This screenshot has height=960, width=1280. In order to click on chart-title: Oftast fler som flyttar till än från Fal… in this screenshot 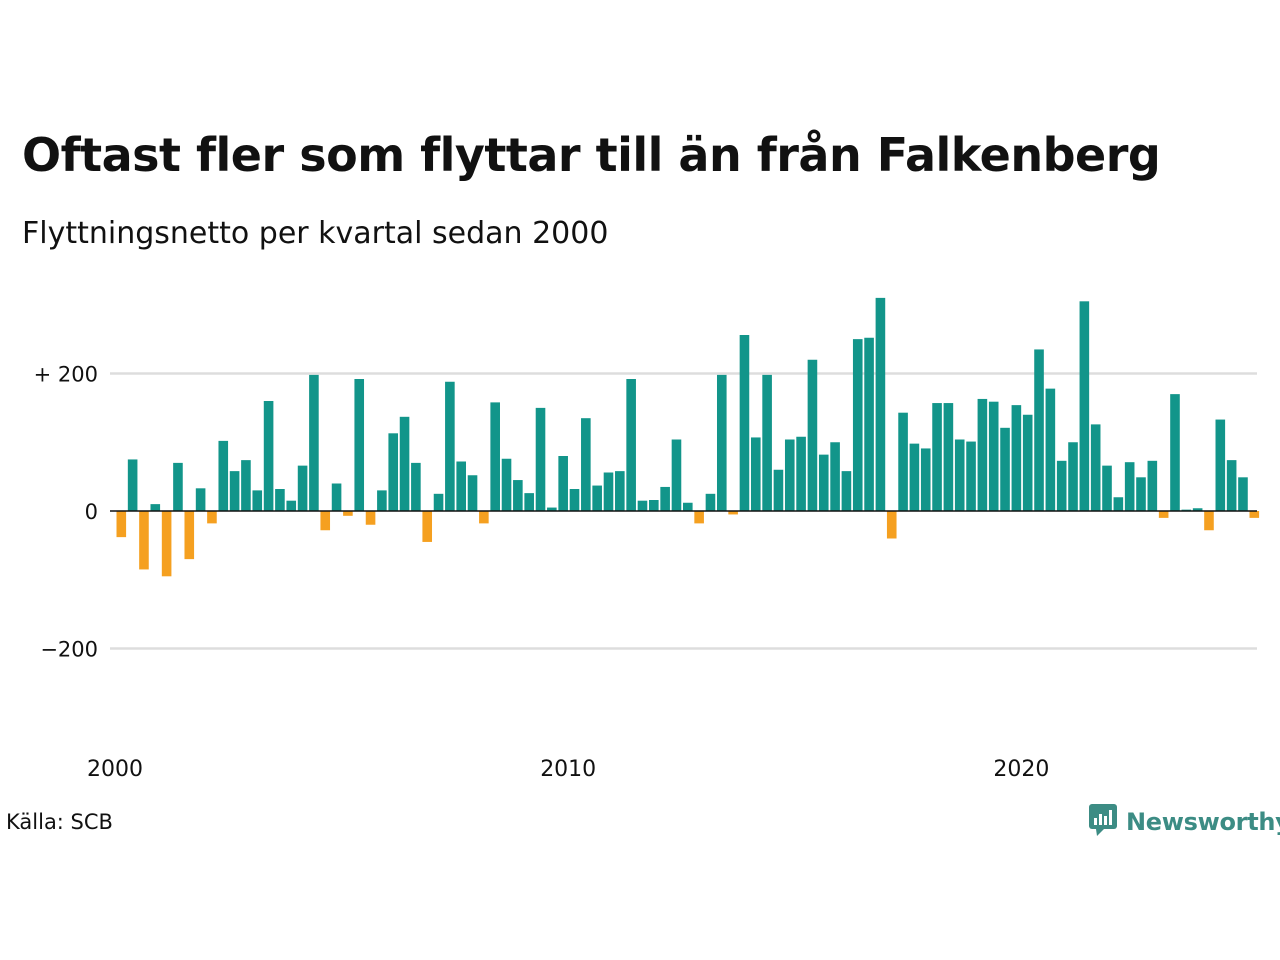, I will do `click(591, 155)`.